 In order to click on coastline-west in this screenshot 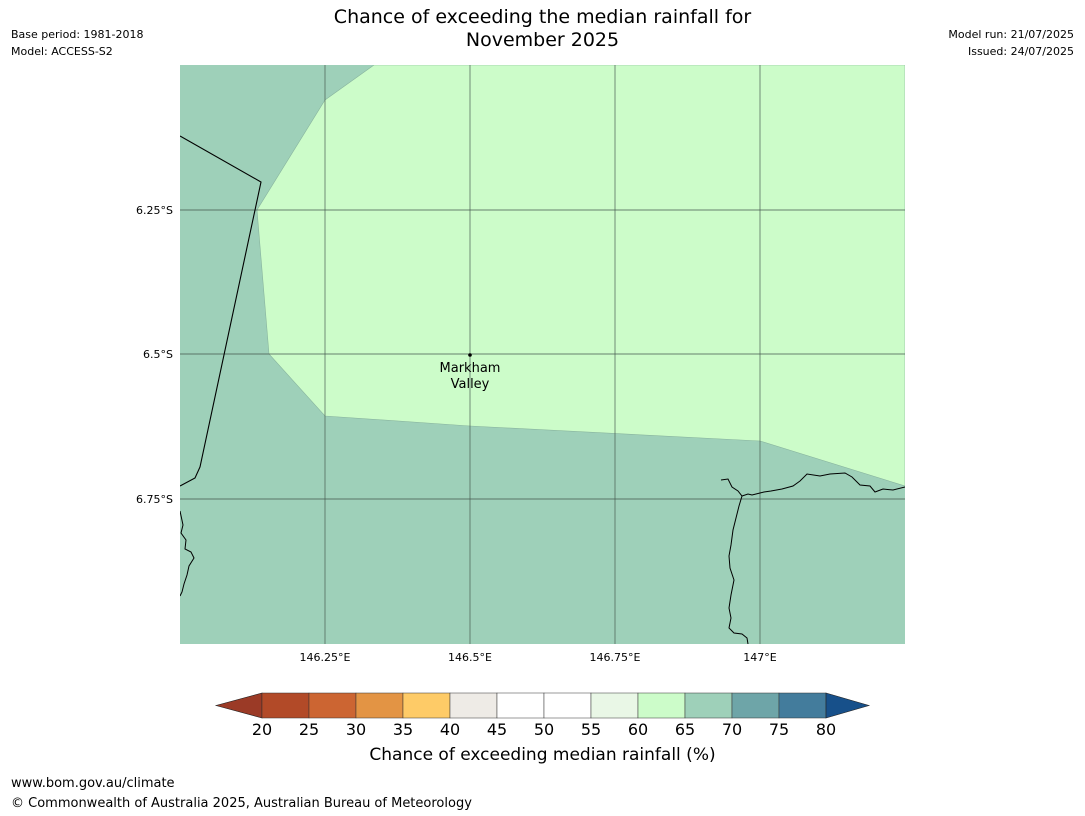, I will do `click(187, 553)`.